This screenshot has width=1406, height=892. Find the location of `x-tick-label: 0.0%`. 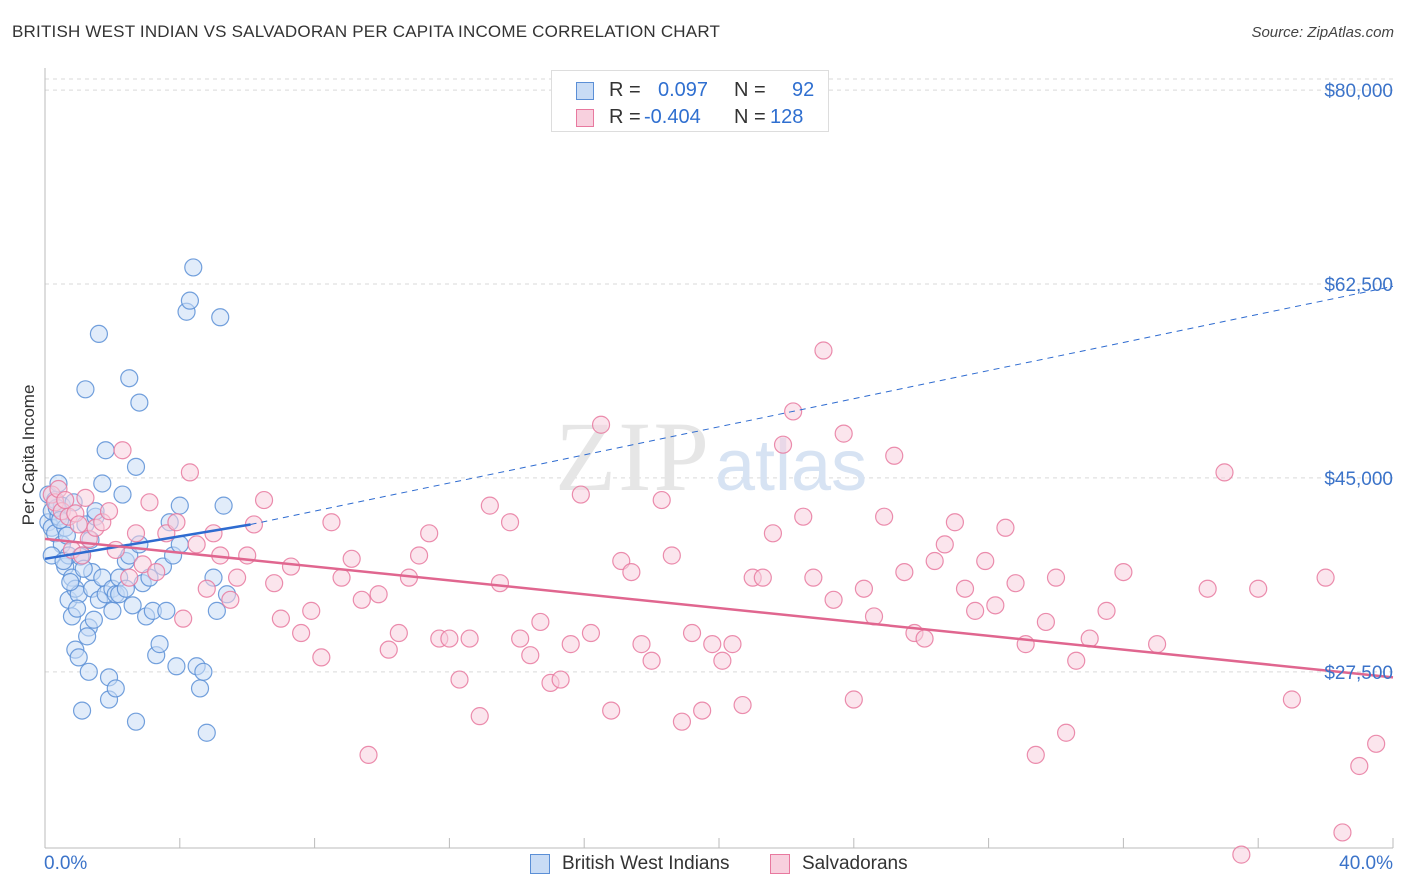

x-tick-label: 0.0% is located at coordinates (65, 863).